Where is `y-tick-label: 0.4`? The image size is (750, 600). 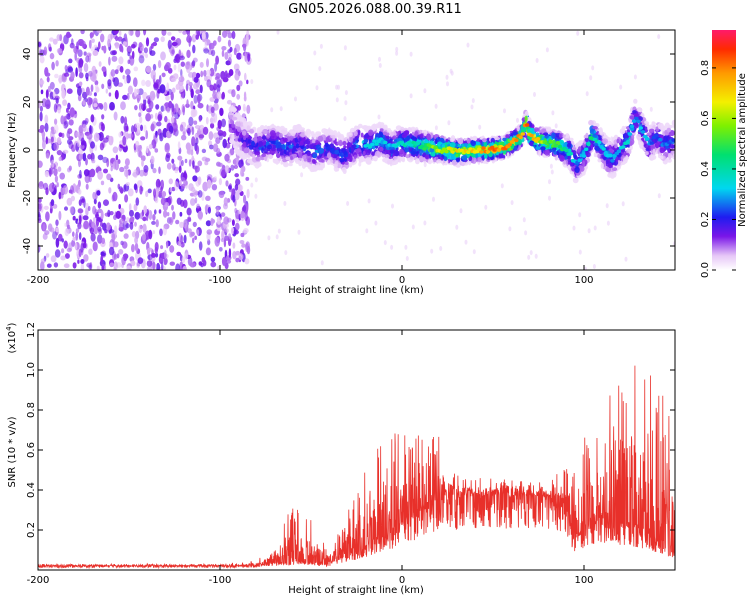 y-tick-label: 0.4 is located at coordinates (31, 490).